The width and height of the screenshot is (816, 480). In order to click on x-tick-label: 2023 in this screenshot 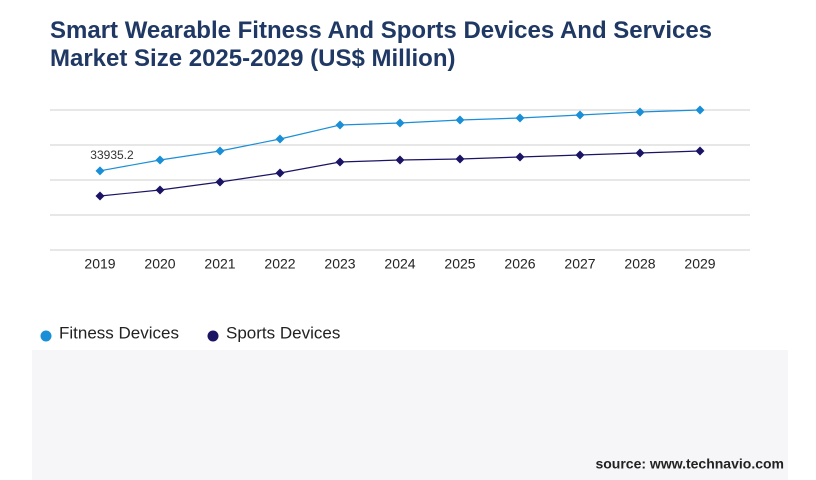, I will do `click(339, 264)`.